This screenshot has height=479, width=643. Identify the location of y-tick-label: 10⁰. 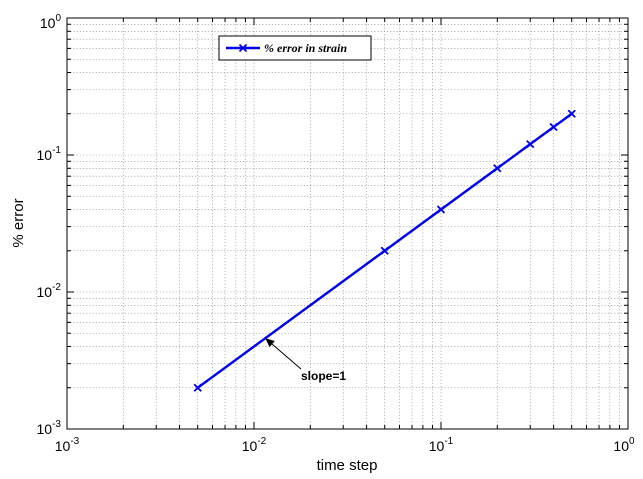
(51, 22).